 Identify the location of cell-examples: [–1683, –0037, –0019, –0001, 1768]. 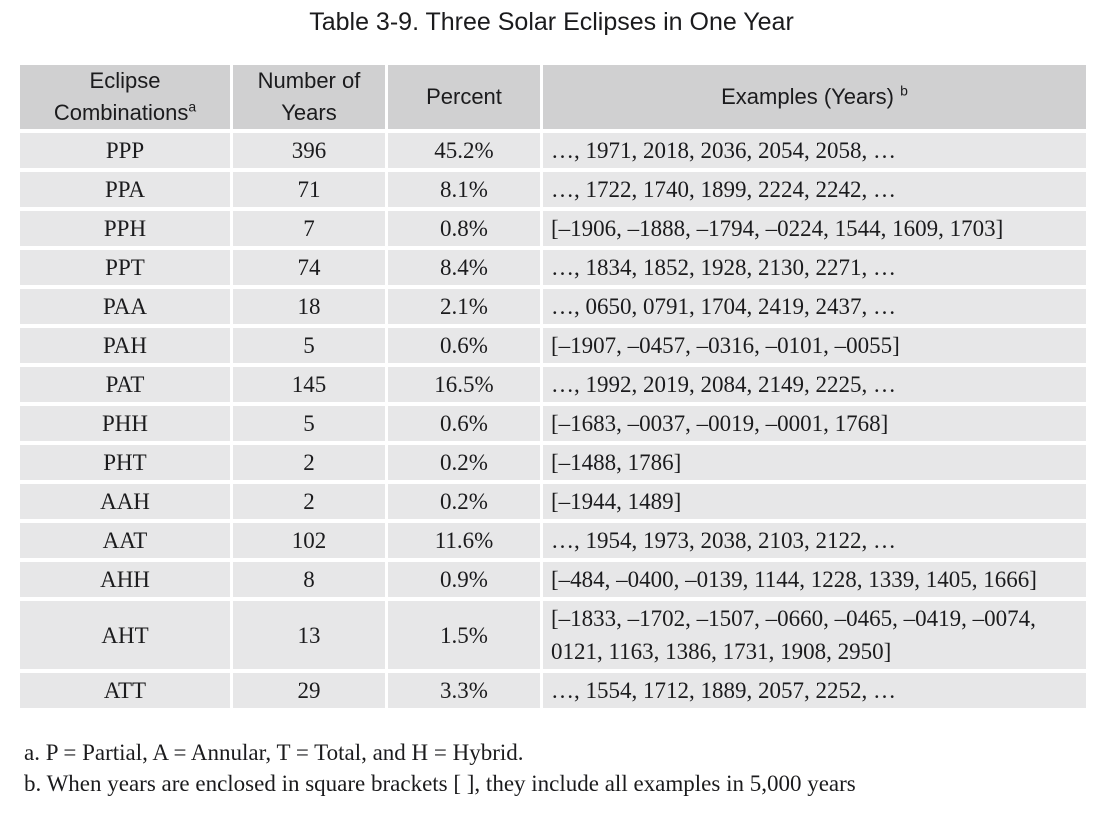
(814, 423).